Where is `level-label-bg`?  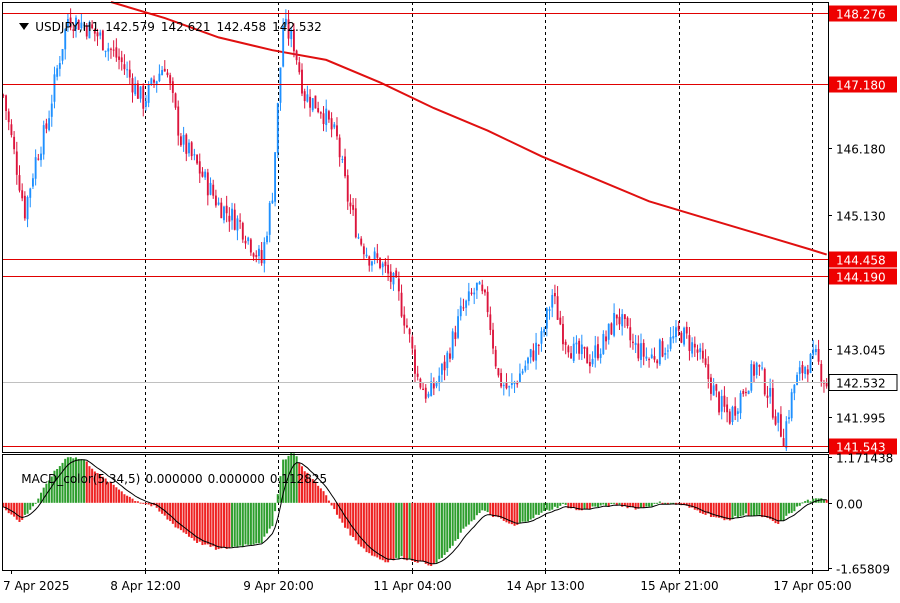
level-label-bg is located at coordinates (863, 446).